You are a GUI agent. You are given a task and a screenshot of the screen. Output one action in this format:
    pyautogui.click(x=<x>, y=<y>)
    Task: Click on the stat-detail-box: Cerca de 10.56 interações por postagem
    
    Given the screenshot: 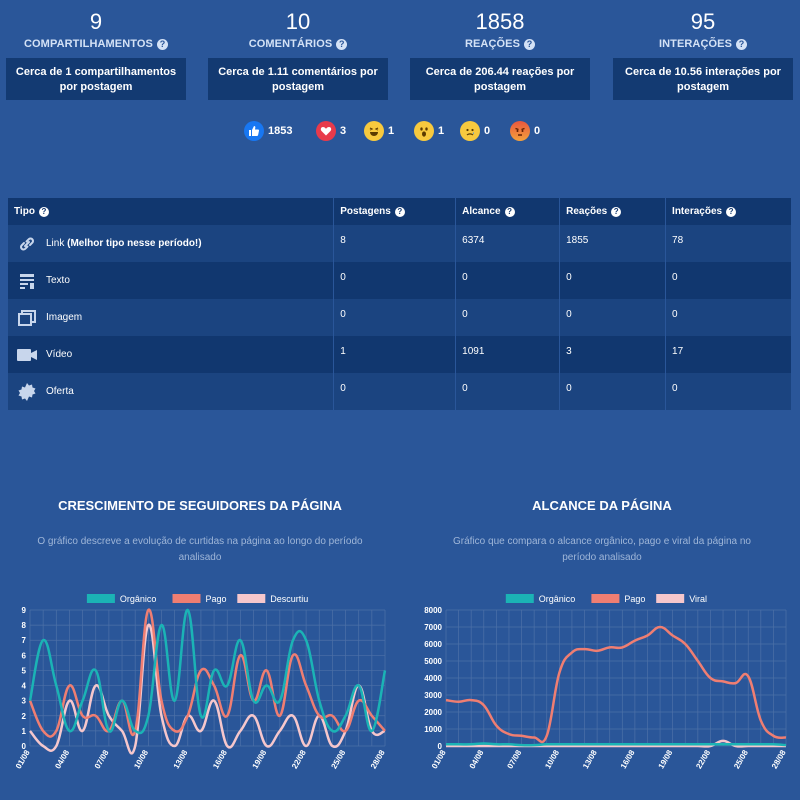 What is the action you would take?
    pyautogui.click(x=703, y=79)
    